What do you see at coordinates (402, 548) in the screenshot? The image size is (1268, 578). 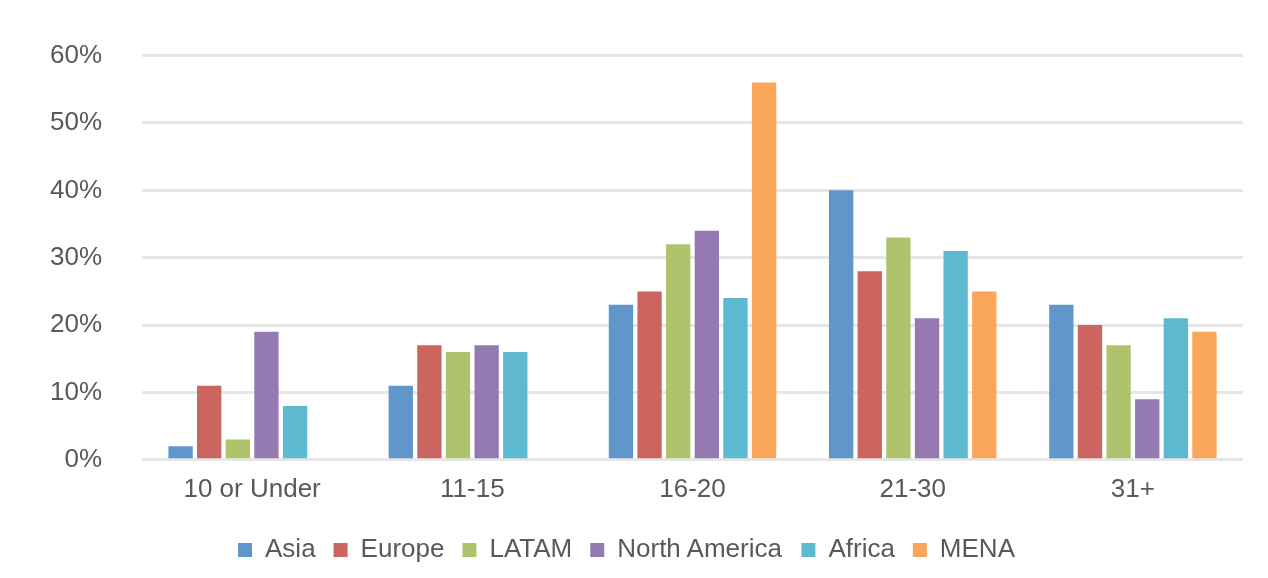 I see `legend-label: Europe` at bounding box center [402, 548].